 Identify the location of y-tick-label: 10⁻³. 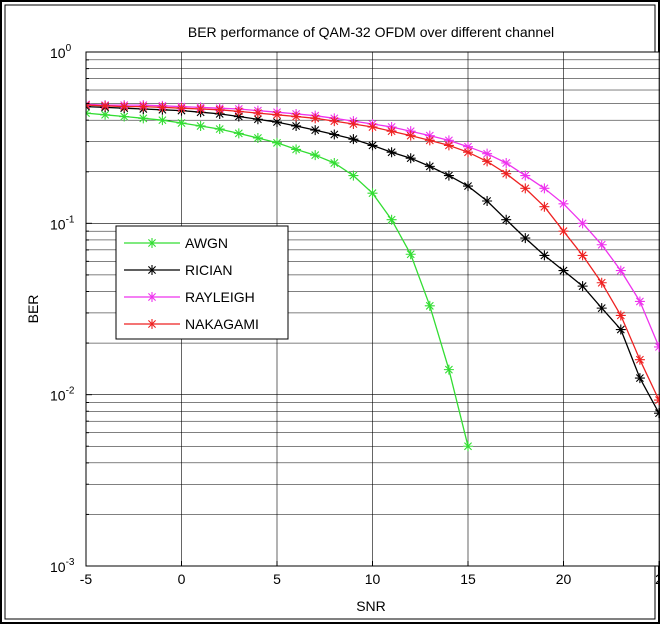
(62, 566).